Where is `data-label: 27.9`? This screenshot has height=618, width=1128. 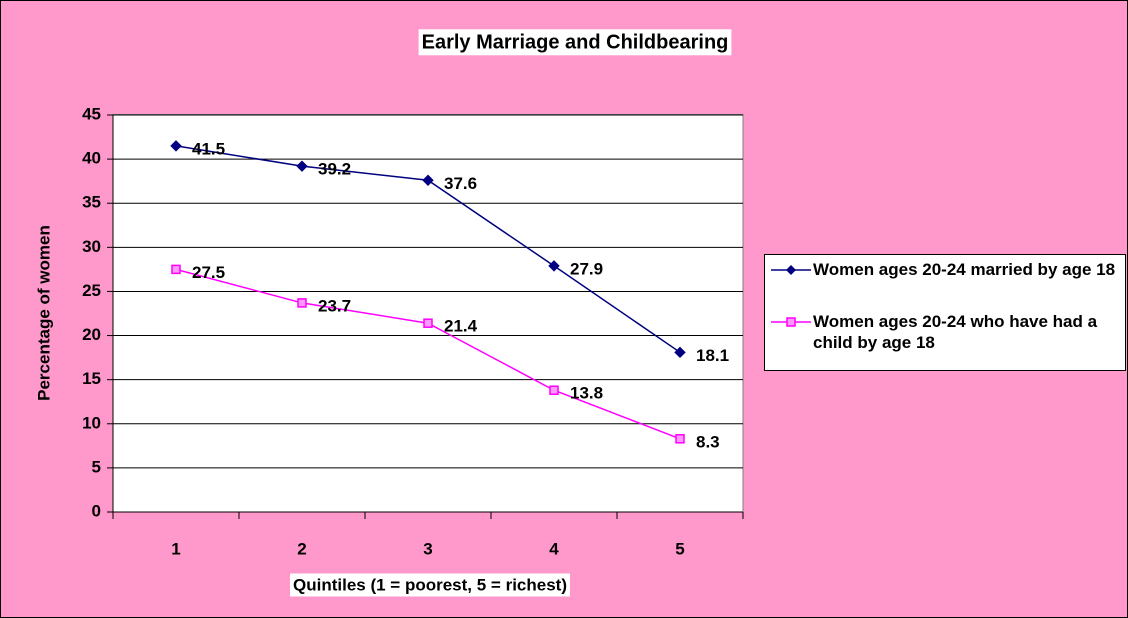
data-label: 27.9 is located at coordinates (586, 268).